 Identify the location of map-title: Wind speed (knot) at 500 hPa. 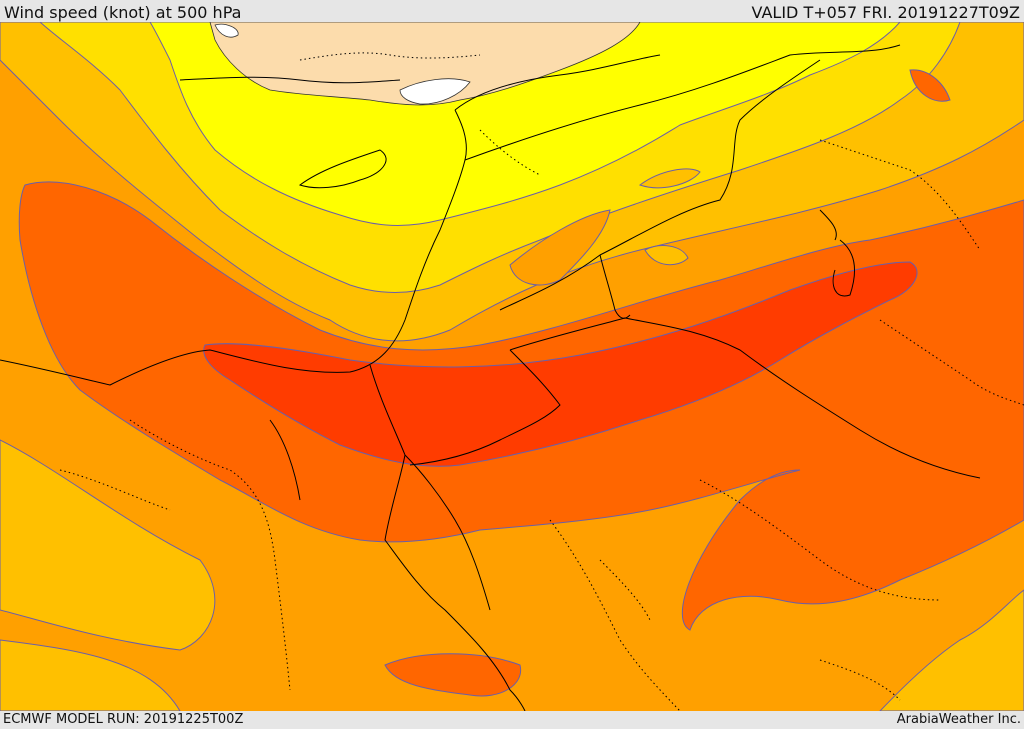
(123, 12).